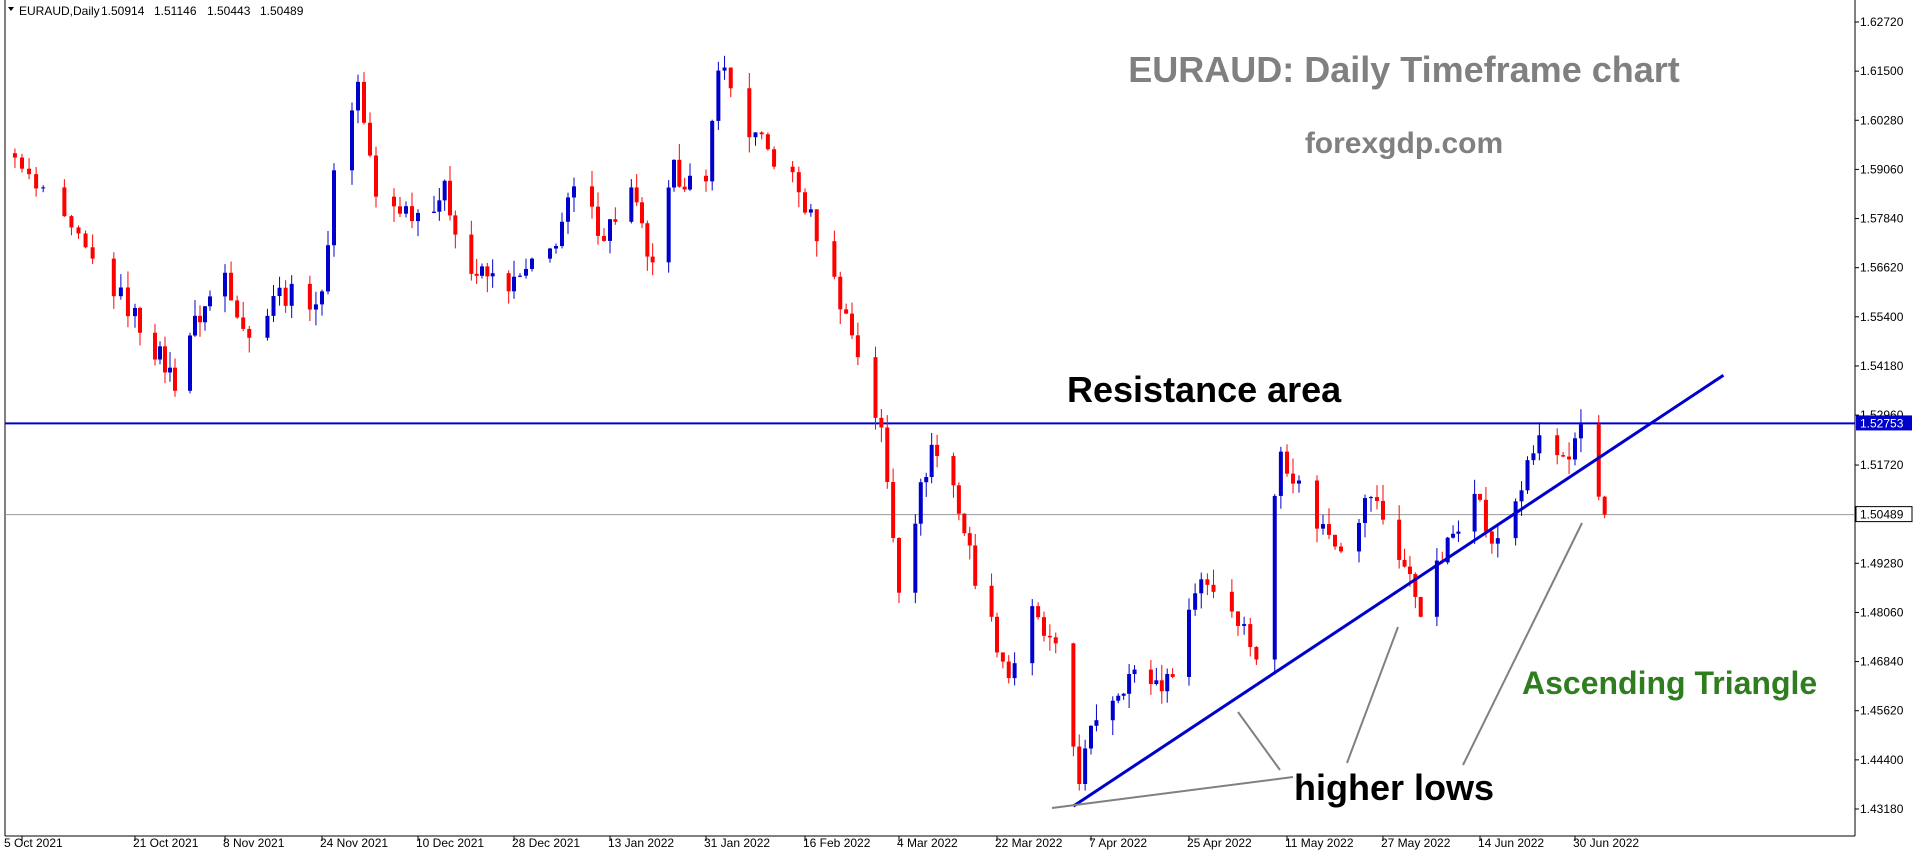  What do you see at coordinates (1882, 465) in the screenshot?
I see `price-tick-label: 1.51720` at bounding box center [1882, 465].